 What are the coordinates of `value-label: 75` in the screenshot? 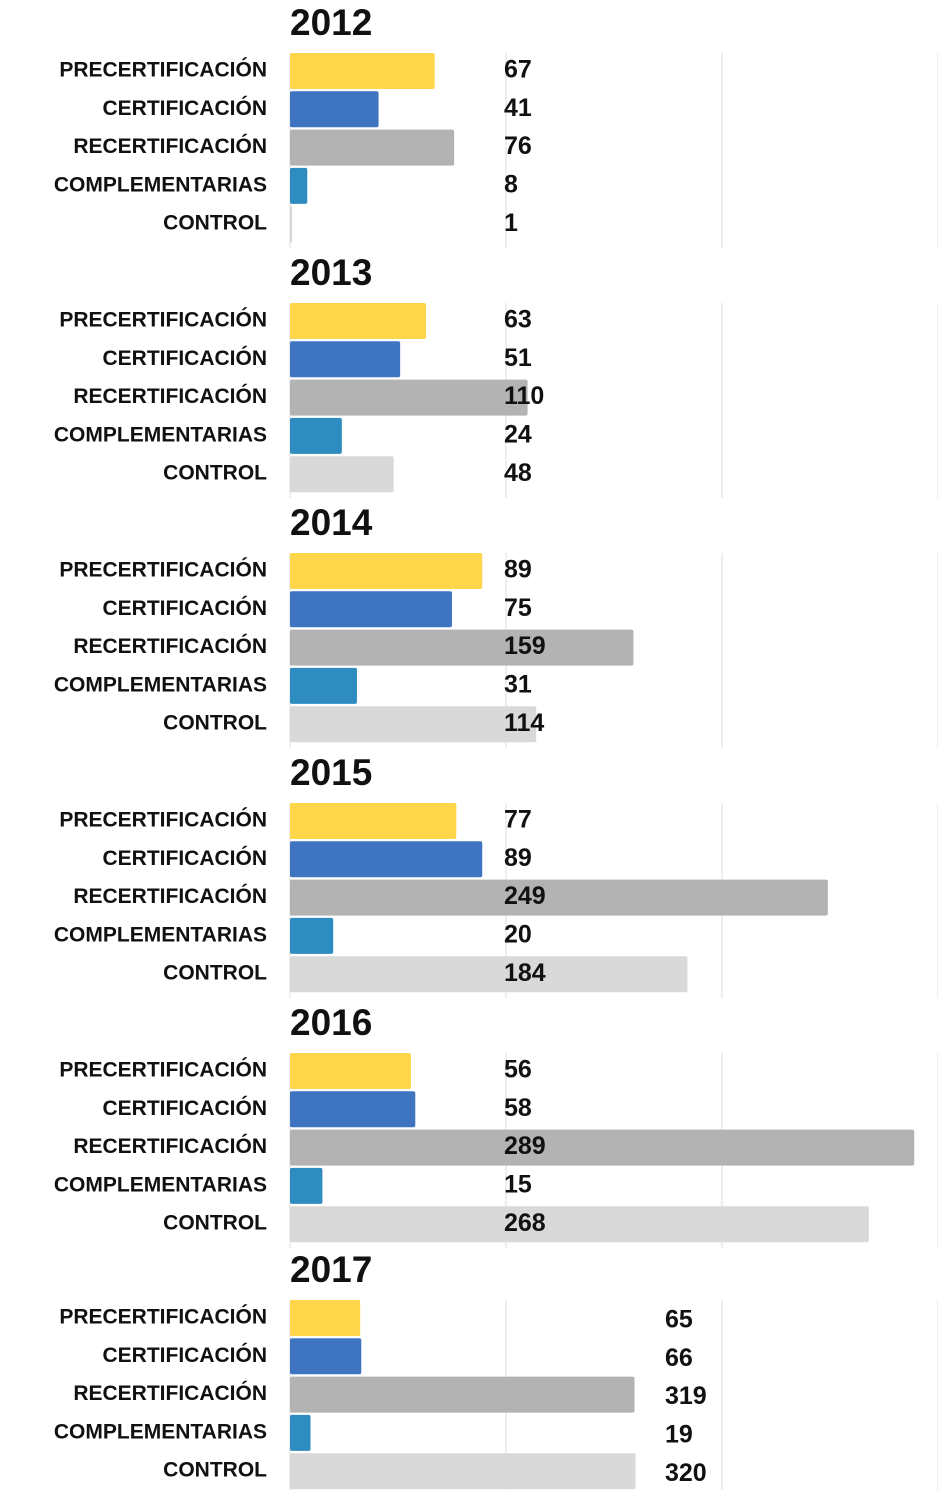 It's located at (518, 608).